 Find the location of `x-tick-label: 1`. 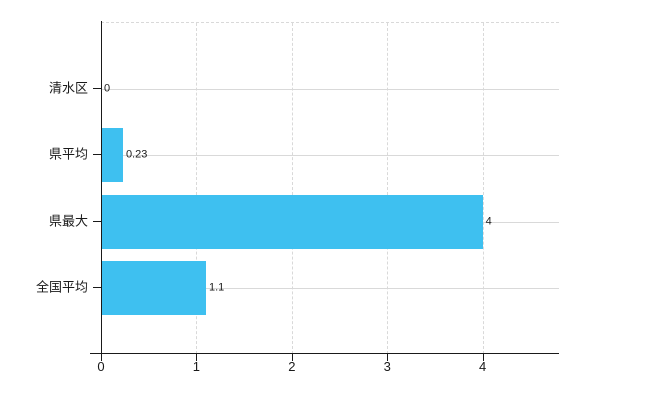

x-tick-label: 1 is located at coordinates (196, 366).